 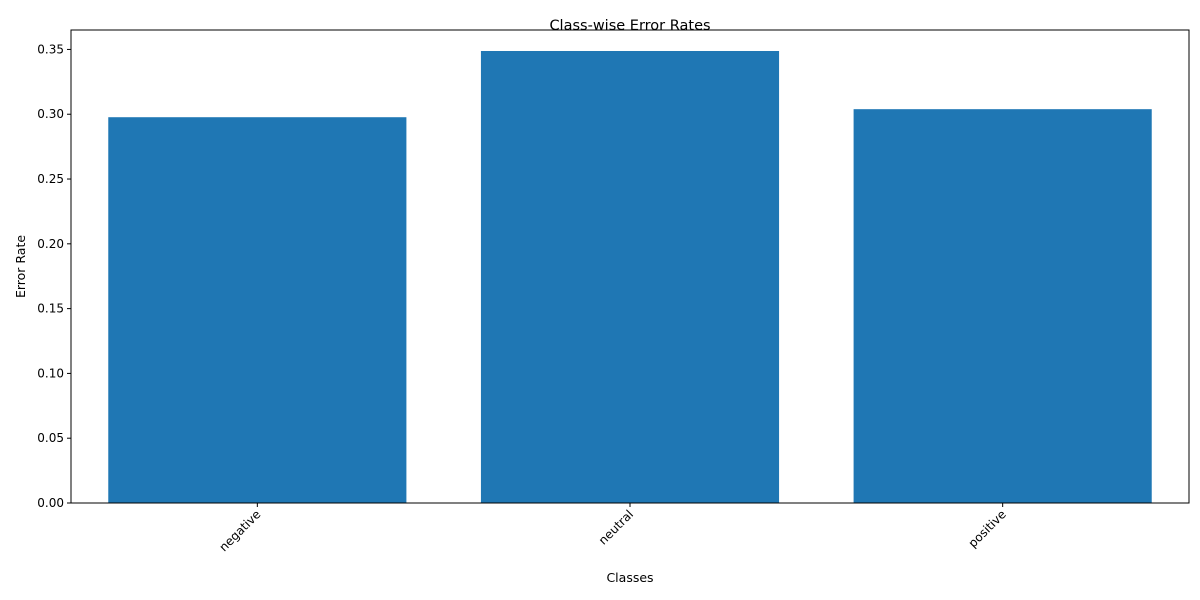 What do you see at coordinates (20, 266) in the screenshot?
I see `y-axis-label: Error Rate` at bounding box center [20, 266].